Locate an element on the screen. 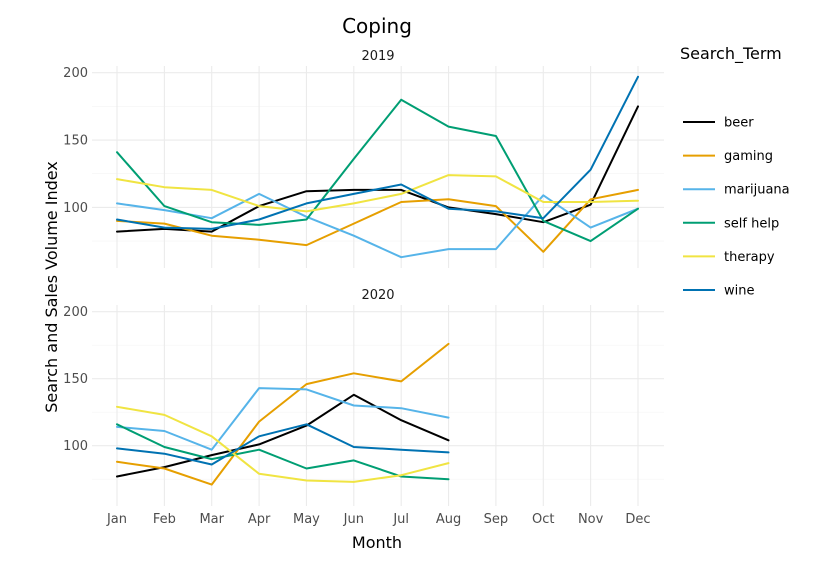 Image resolution: width=840 pixels, height=573 pixels. legend-label: wine is located at coordinates (739, 291).